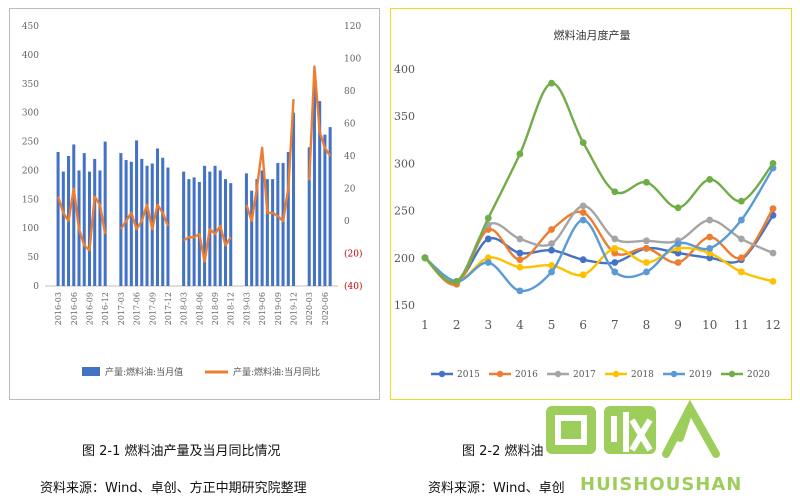 The width and height of the screenshot is (800, 500). Describe the element at coordinates (36, 287) in the screenshot. I see `y-left-tick-label: 0` at that location.